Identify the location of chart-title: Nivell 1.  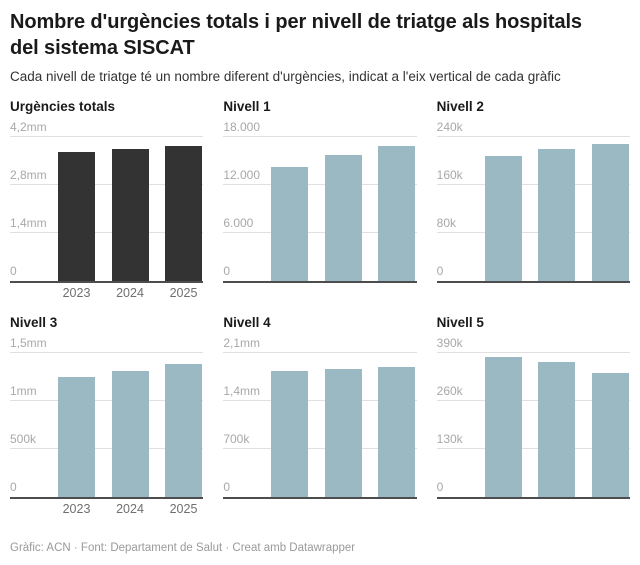
(247, 106).